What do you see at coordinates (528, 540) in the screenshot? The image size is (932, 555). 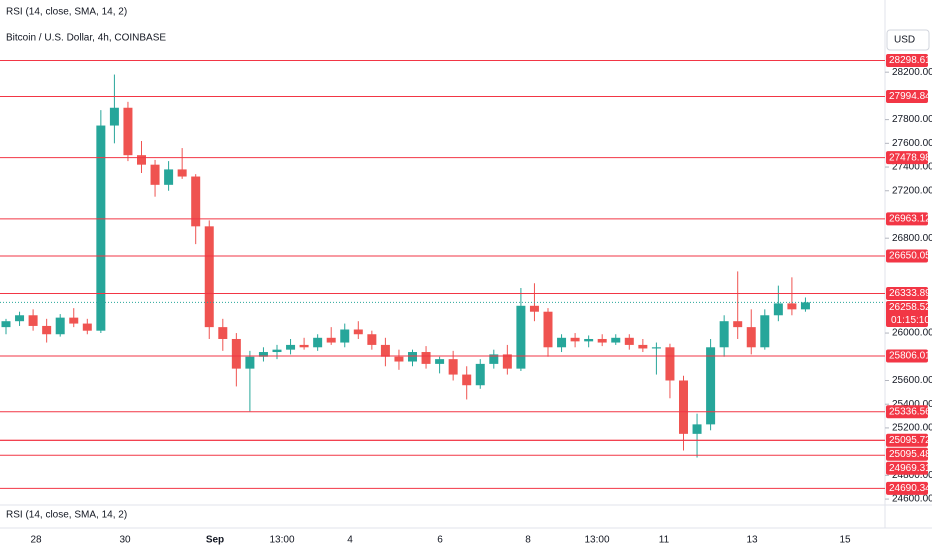 I see `x-tick-label: 8` at bounding box center [528, 540].